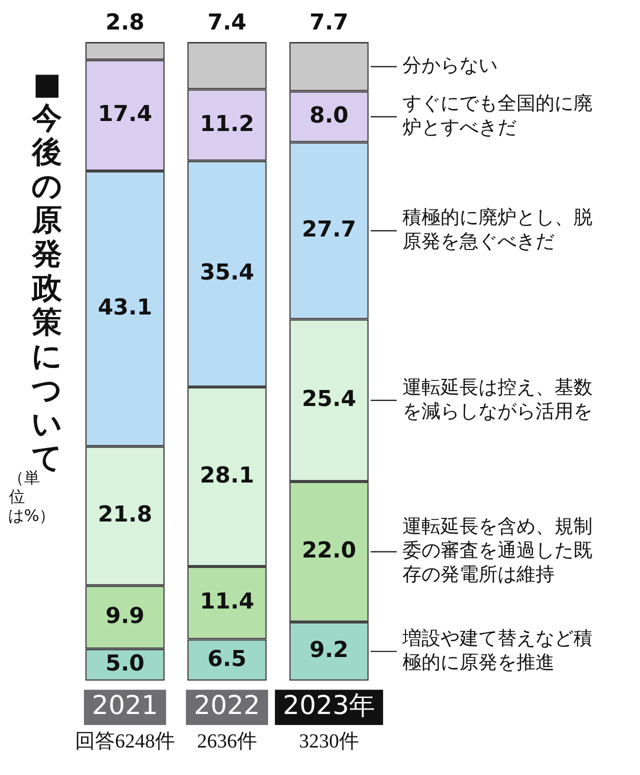  I want to click on data-label: 21.8, so click(125, 515).